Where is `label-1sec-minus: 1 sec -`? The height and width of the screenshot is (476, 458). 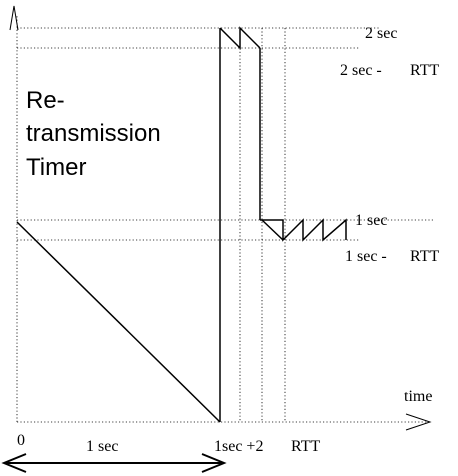
label-1sec-minus: 1 sec - is located at coordinates (366, 256).